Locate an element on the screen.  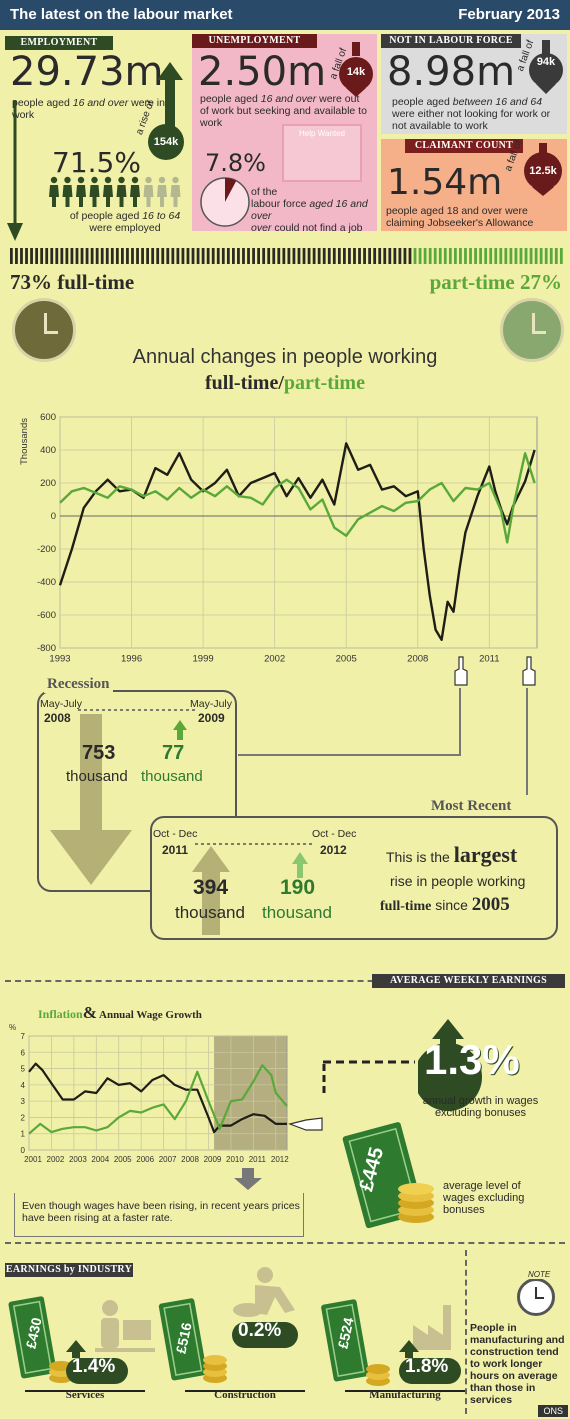
unemployment-rate: 7.8% is located at coordinates (235, 163).